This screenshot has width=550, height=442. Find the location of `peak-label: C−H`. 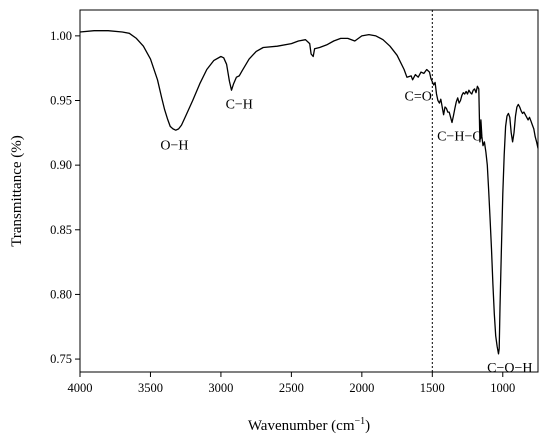

peak-label: C−H is located at coordinates (239, 104).